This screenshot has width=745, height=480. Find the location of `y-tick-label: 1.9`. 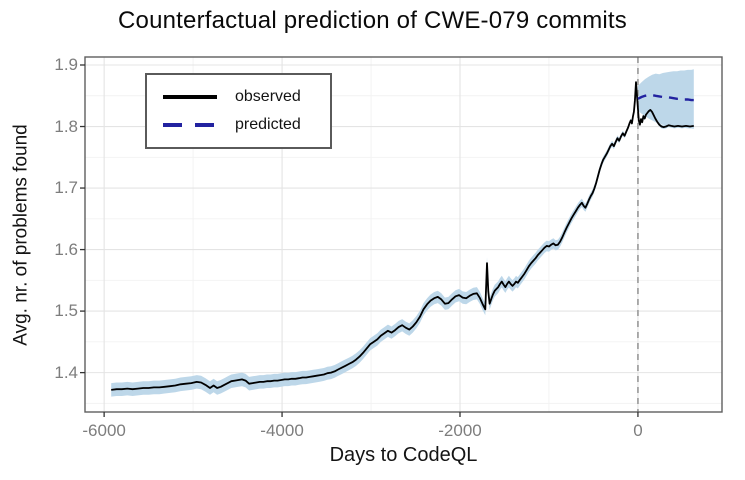

y-tick-label: 1.9 is located at coordinates (66, 64).